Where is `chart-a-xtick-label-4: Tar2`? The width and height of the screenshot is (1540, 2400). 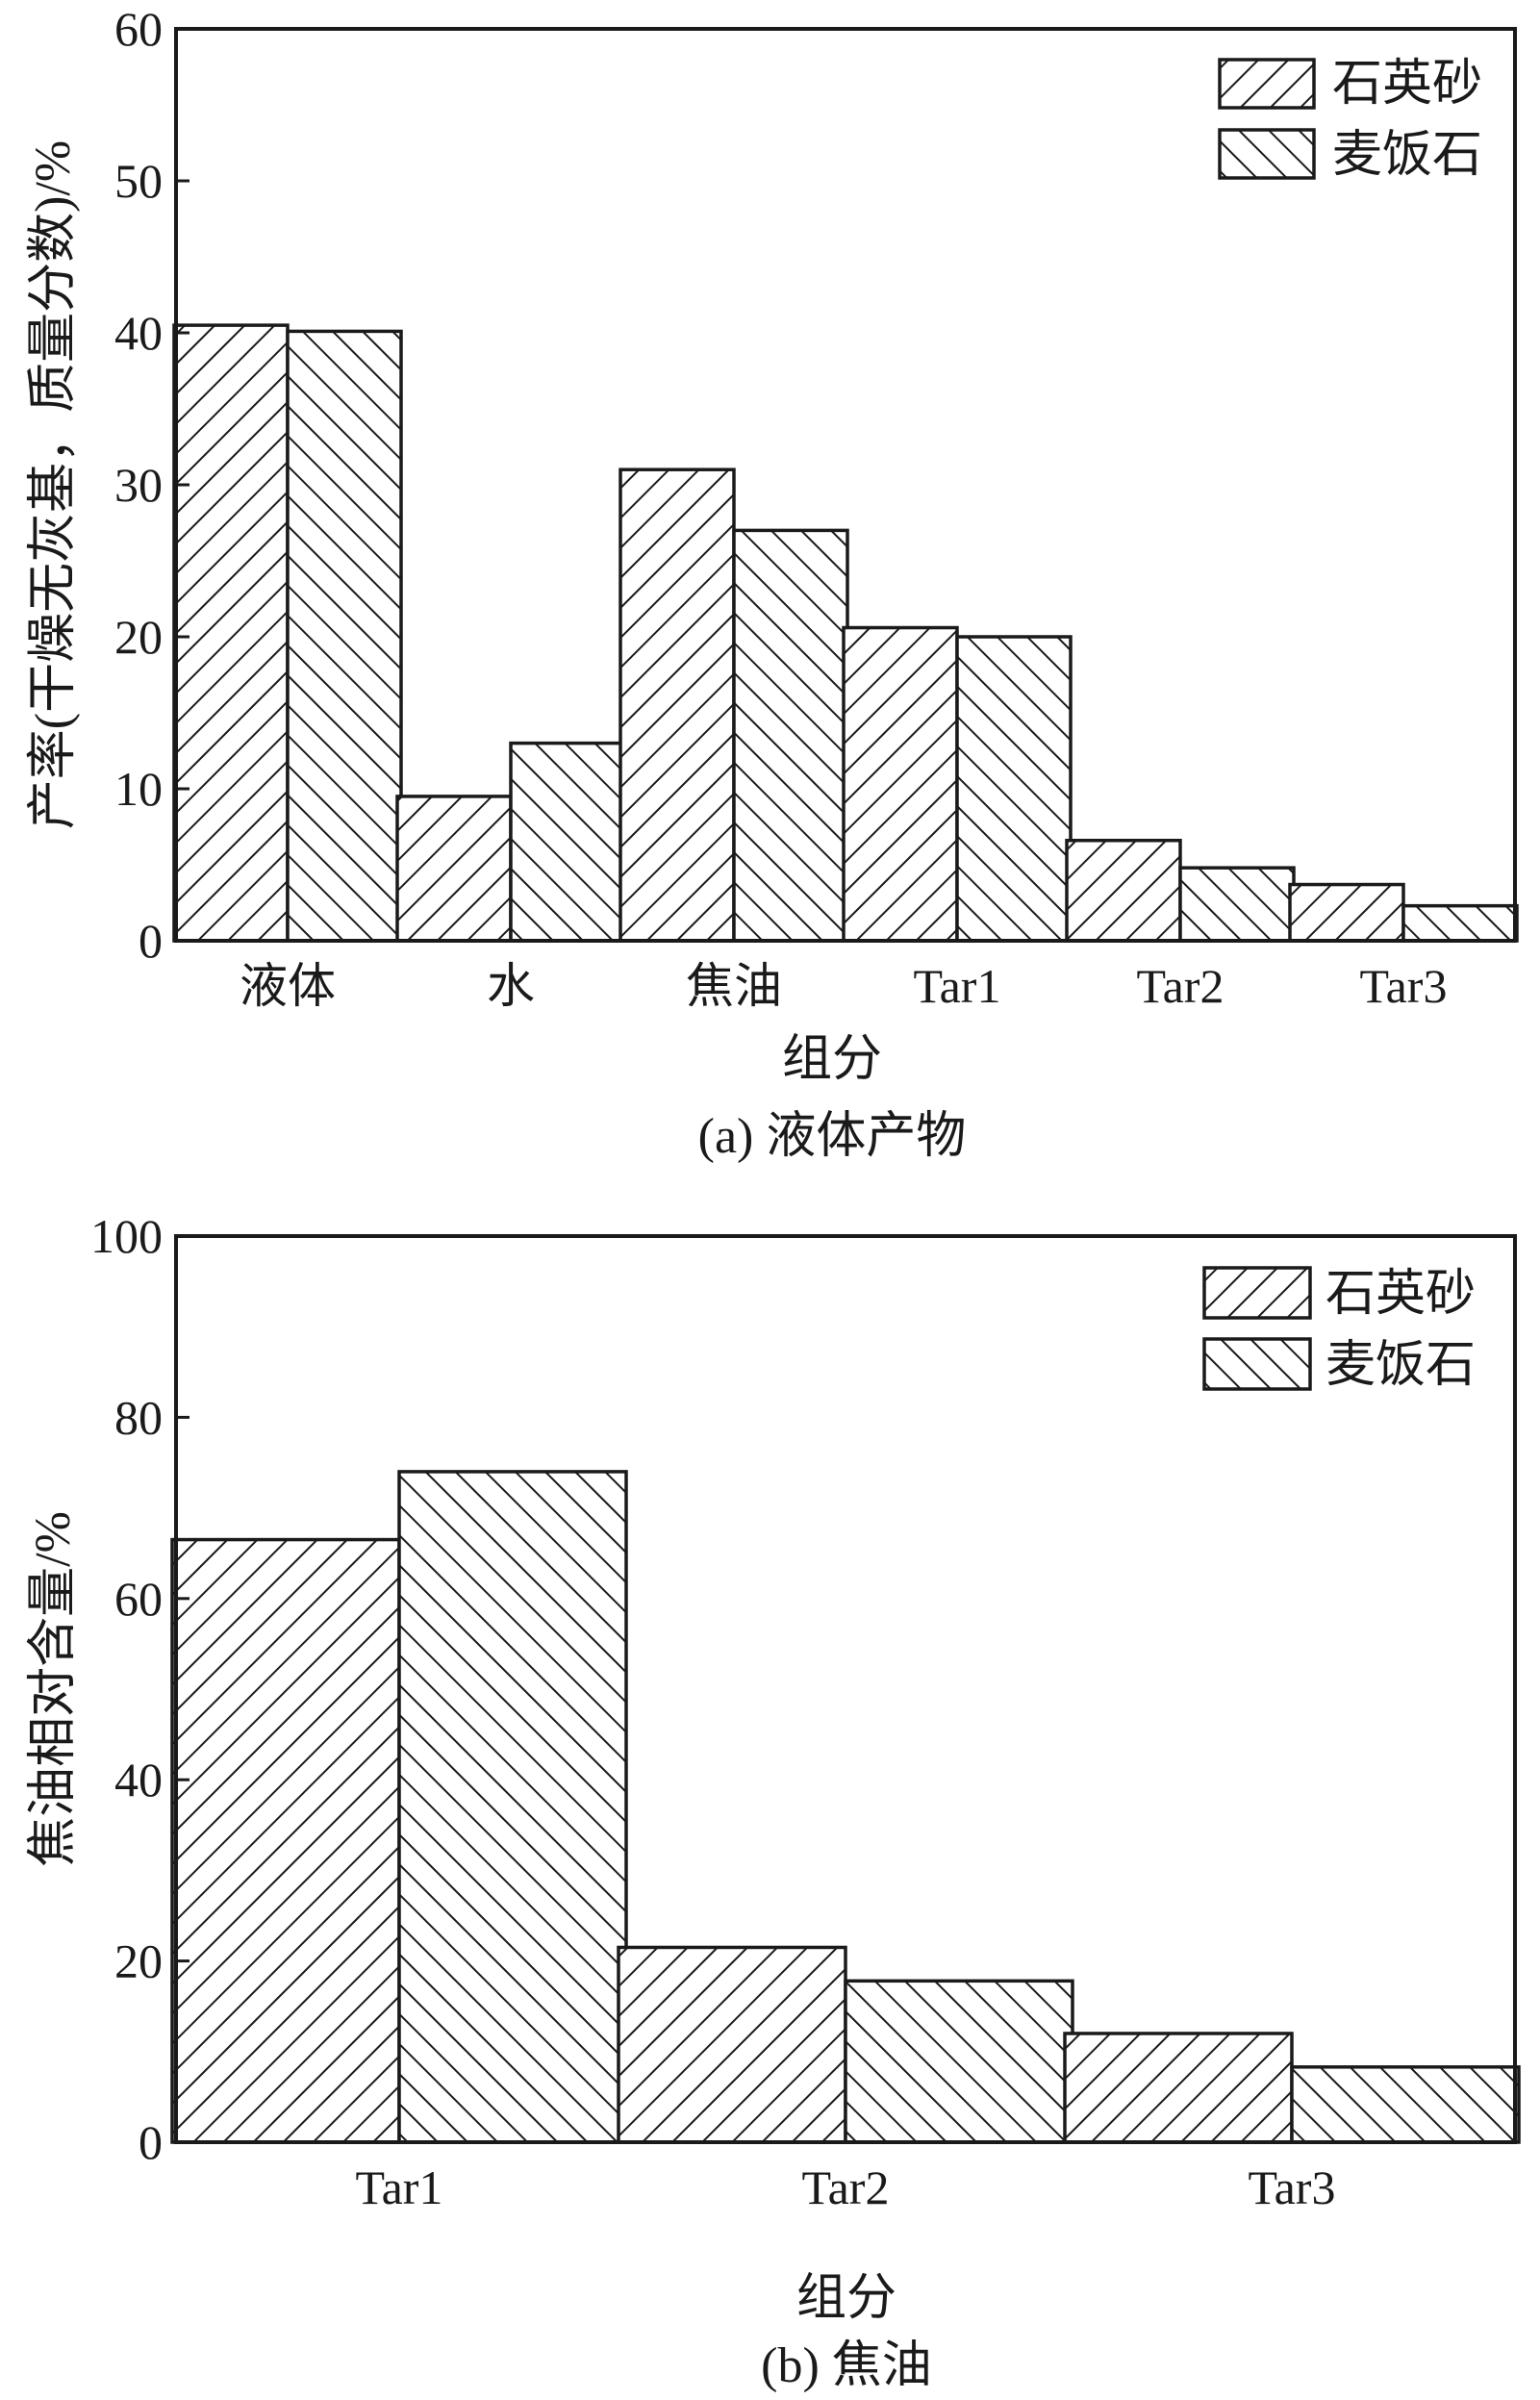
chart-a-xtick-label-4: Tar2 is located at coordinates (1180, 986).